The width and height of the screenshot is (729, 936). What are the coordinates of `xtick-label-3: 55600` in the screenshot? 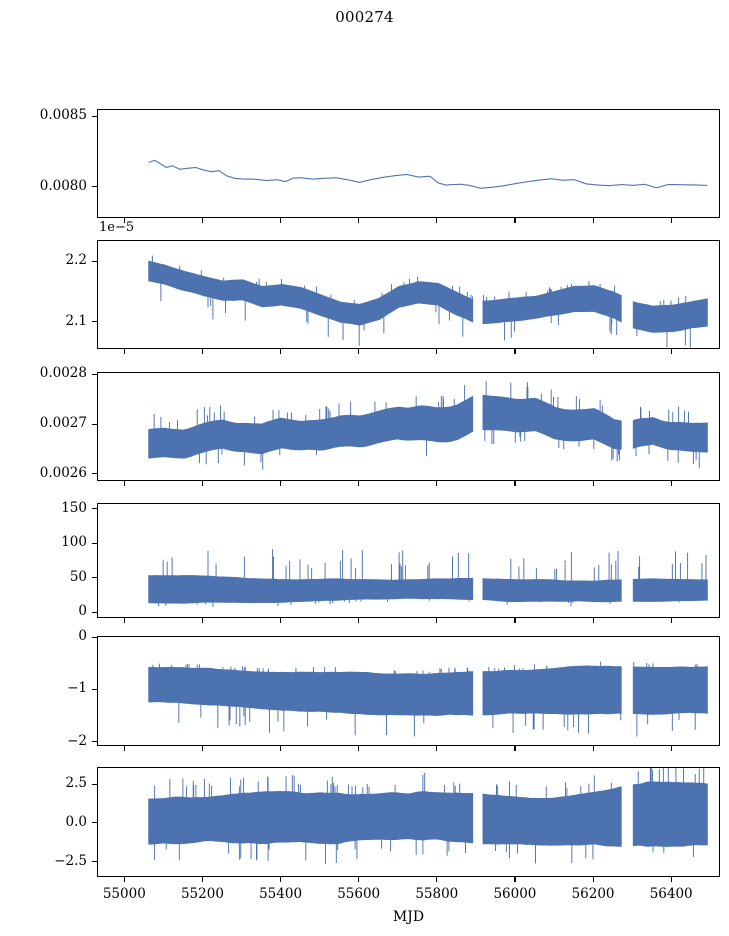 It's located at (359, 894).